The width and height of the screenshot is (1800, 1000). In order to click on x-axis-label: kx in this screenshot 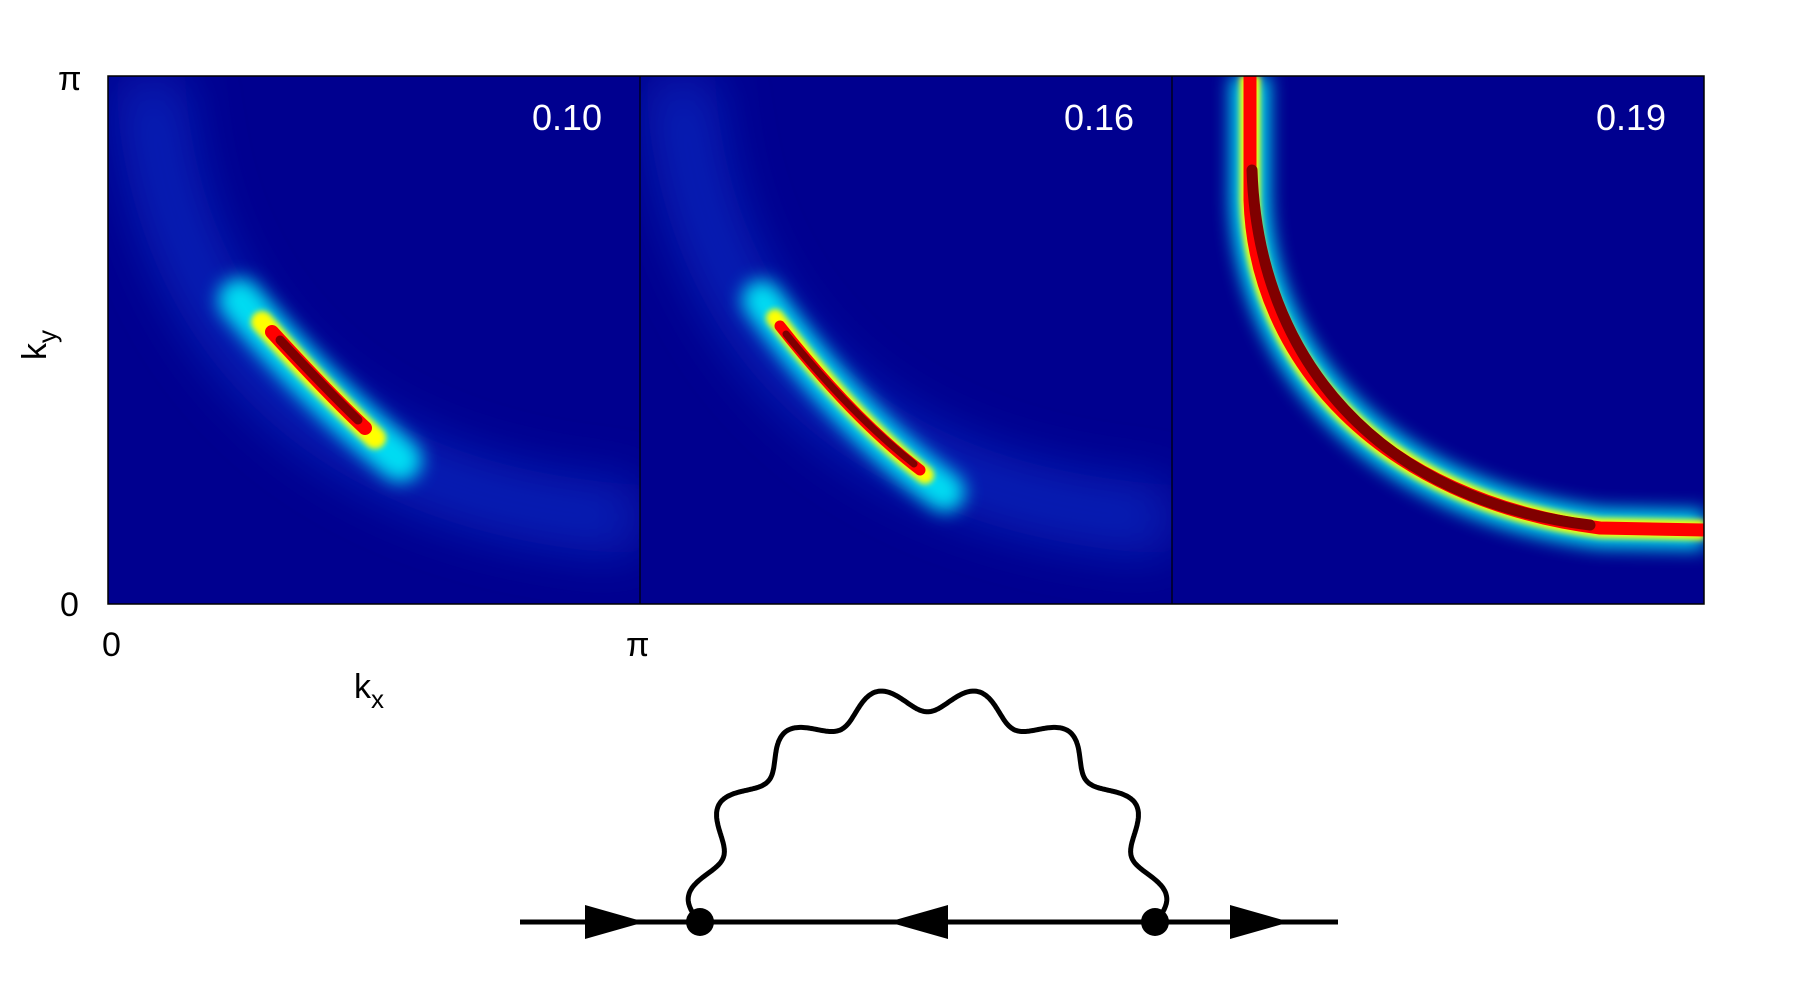, I will do `click(369, 690)`.